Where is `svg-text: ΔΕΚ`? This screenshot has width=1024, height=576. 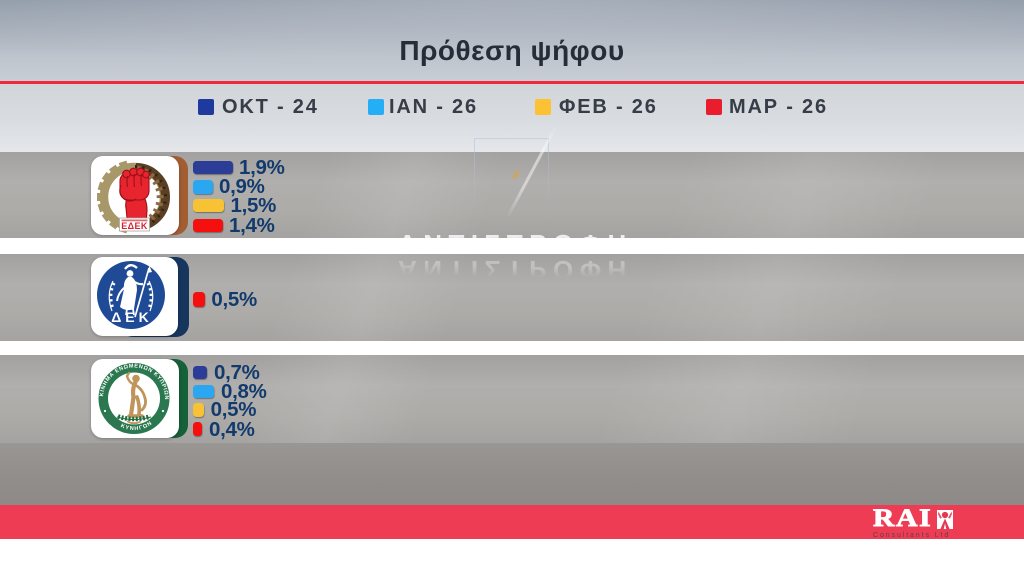
svg-text: ΔΕΚ is located at coordinates (132, 317).